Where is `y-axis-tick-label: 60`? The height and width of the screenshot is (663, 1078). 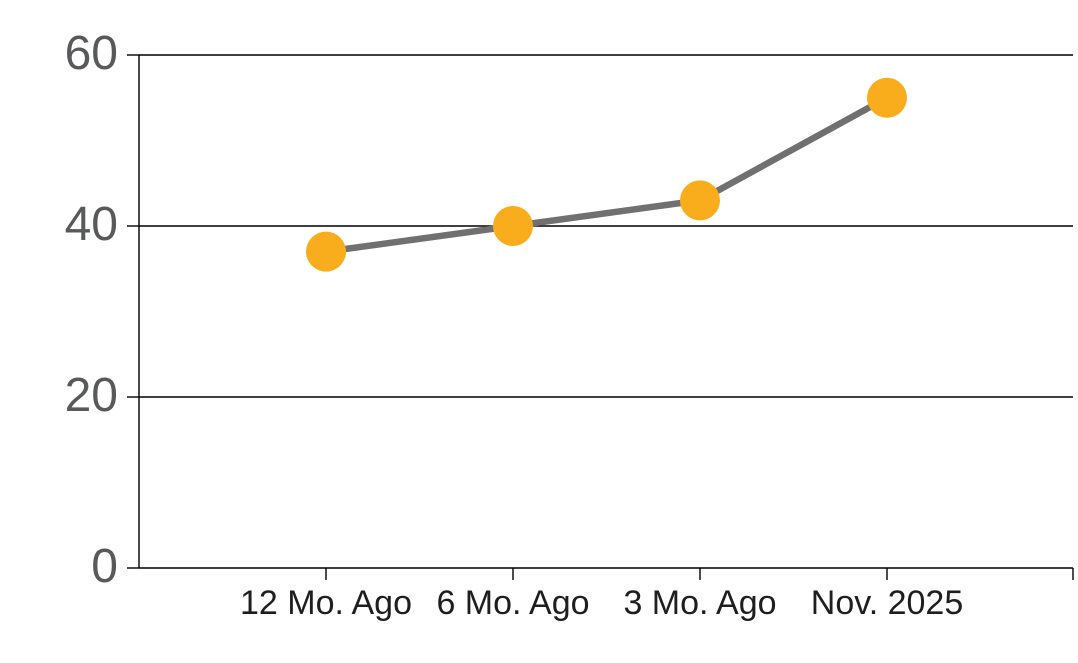 y-axis-tick-label: 60 is located at coordinates (91, 53).